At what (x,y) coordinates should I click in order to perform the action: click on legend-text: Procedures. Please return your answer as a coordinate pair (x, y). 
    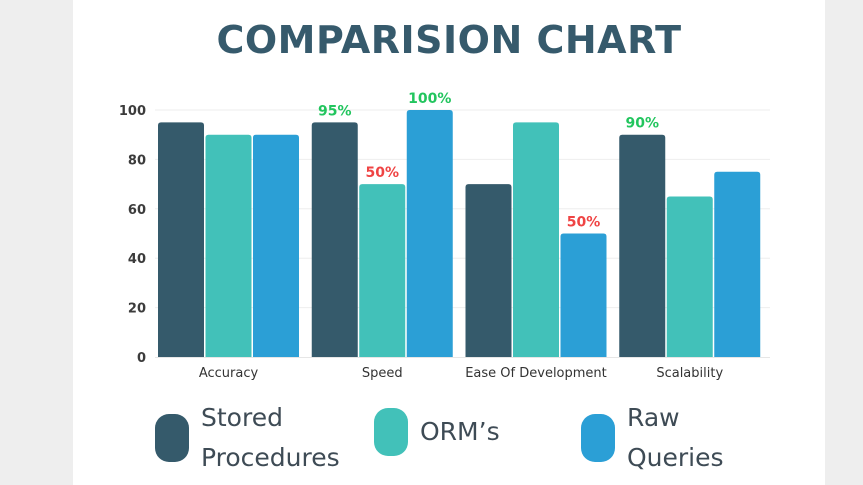
    Looking at the image, I should click on (270, 457).